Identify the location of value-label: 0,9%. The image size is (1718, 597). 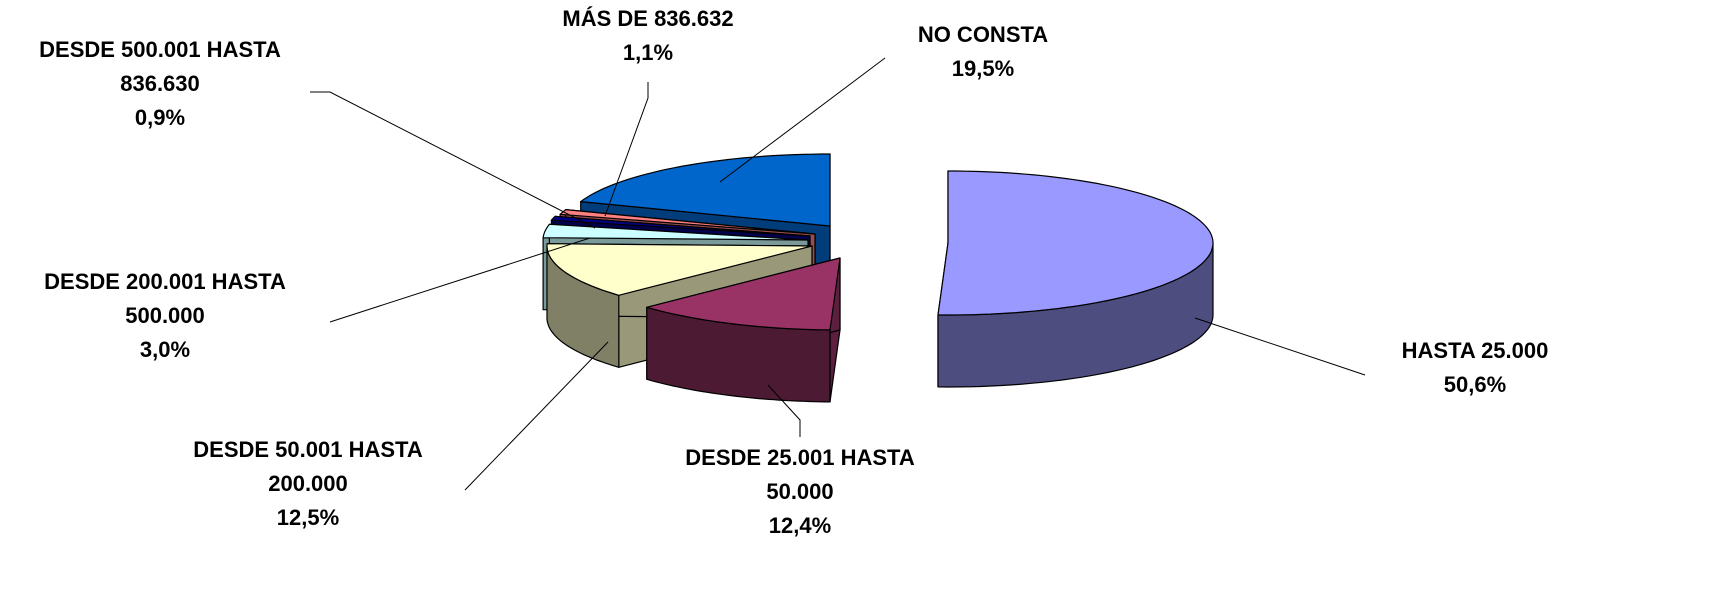
(160, 117).